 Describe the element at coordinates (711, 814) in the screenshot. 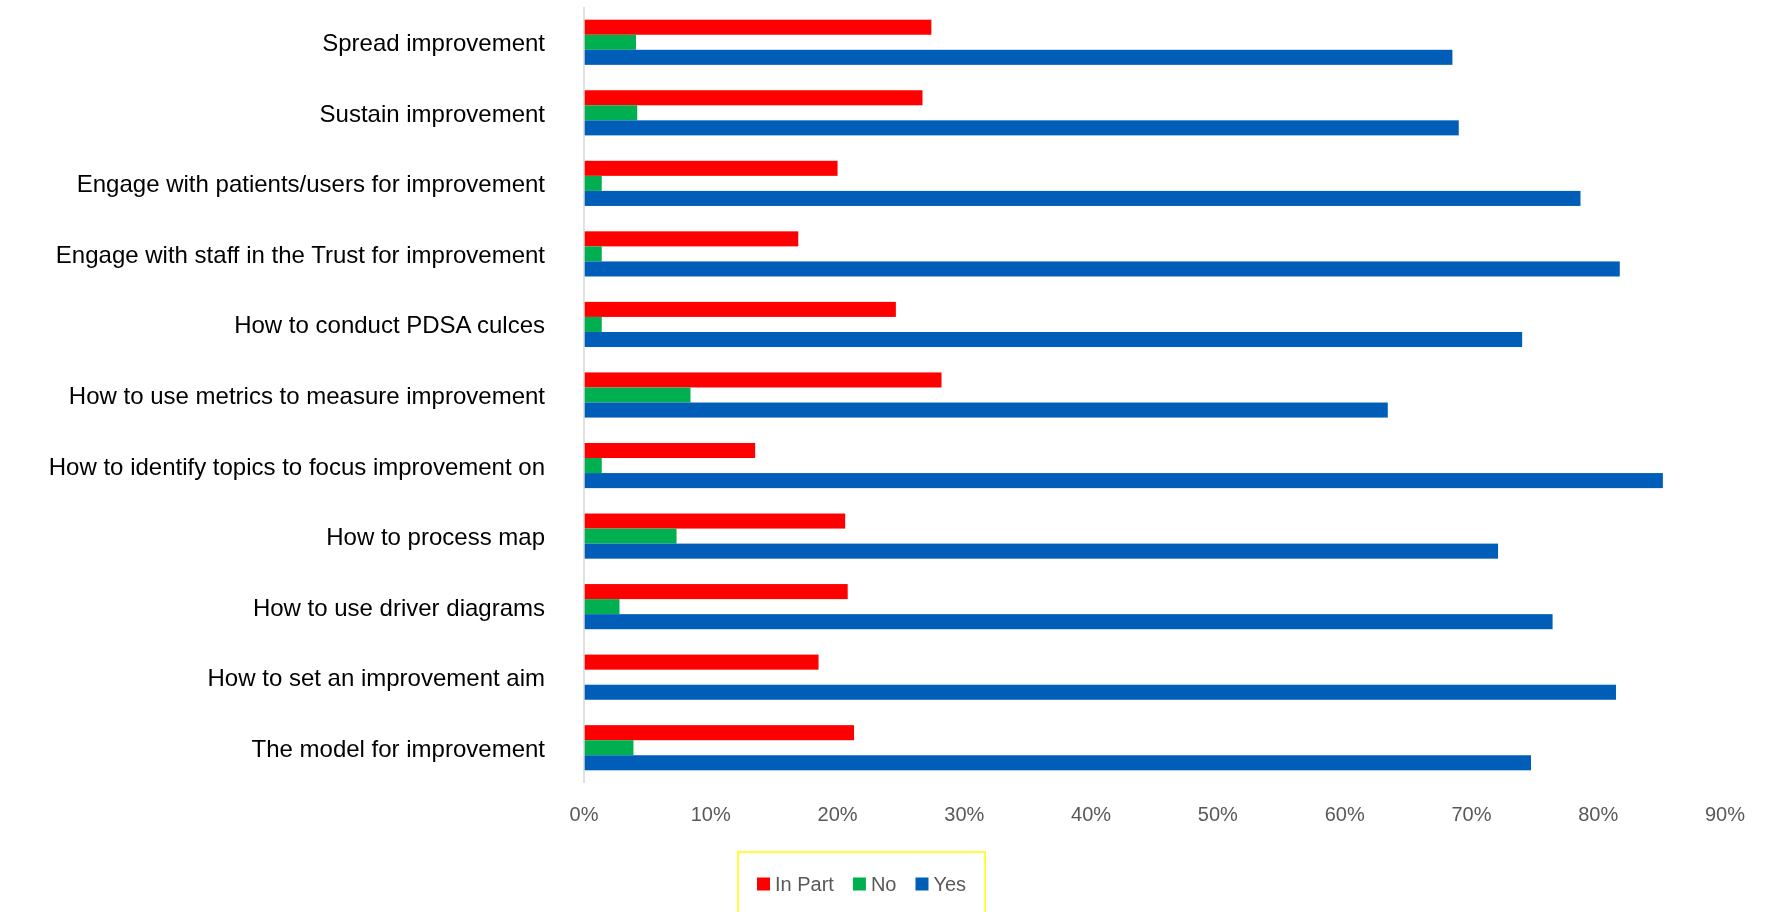

I see `x-tick-label: 10%` at that location.